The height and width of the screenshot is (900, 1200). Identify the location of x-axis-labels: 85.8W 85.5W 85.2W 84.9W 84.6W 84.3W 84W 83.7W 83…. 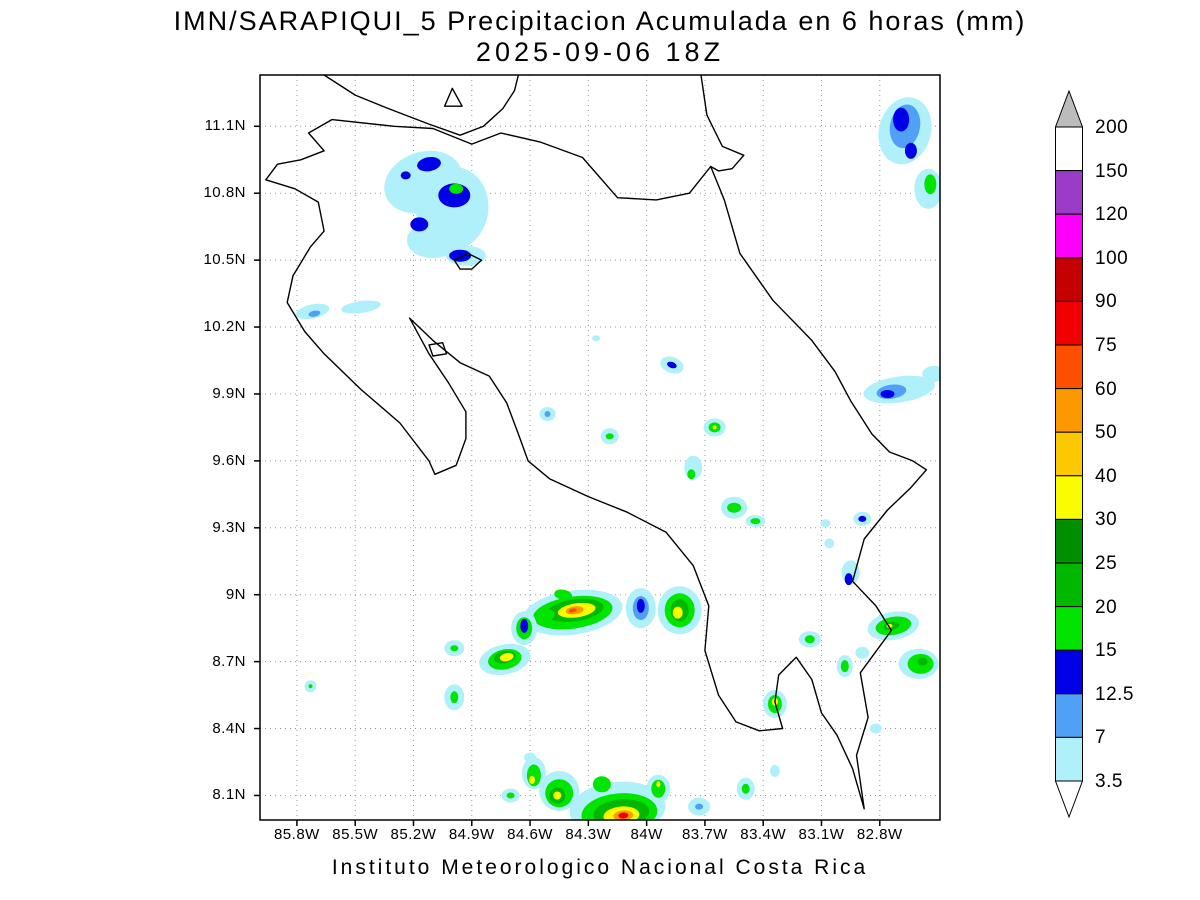
(600, 837).